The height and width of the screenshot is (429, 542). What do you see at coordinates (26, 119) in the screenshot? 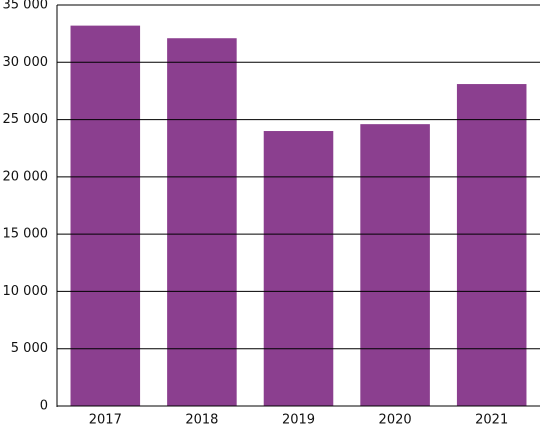
I see `y-tick-label: 25 000` at bounding box center [26, 119].